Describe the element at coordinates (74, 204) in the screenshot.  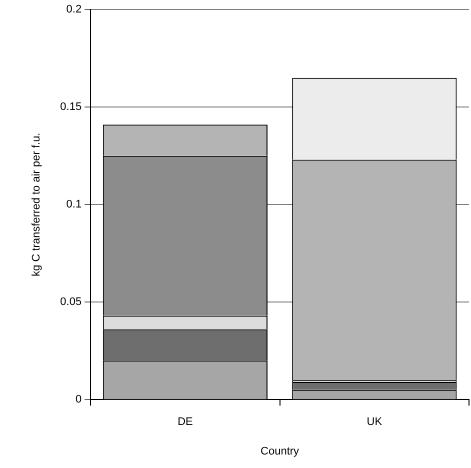
I see `y-tick-label: 0.1` at that location.